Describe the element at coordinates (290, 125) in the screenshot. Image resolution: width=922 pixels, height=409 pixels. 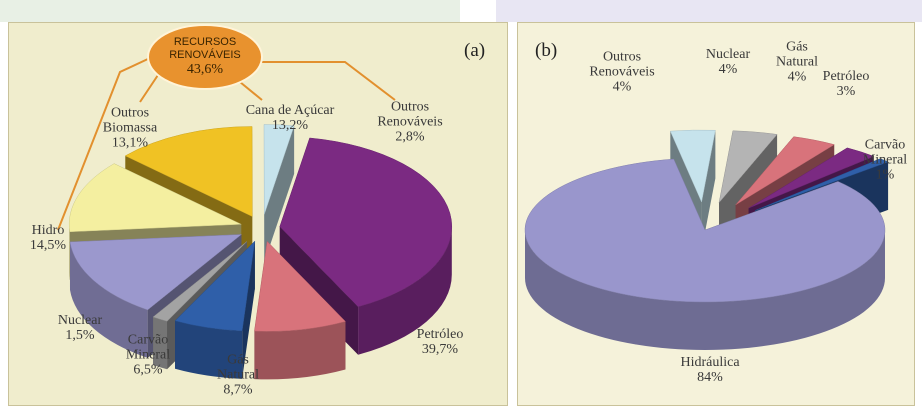
I see `slice-value: 13,2%` at that location.